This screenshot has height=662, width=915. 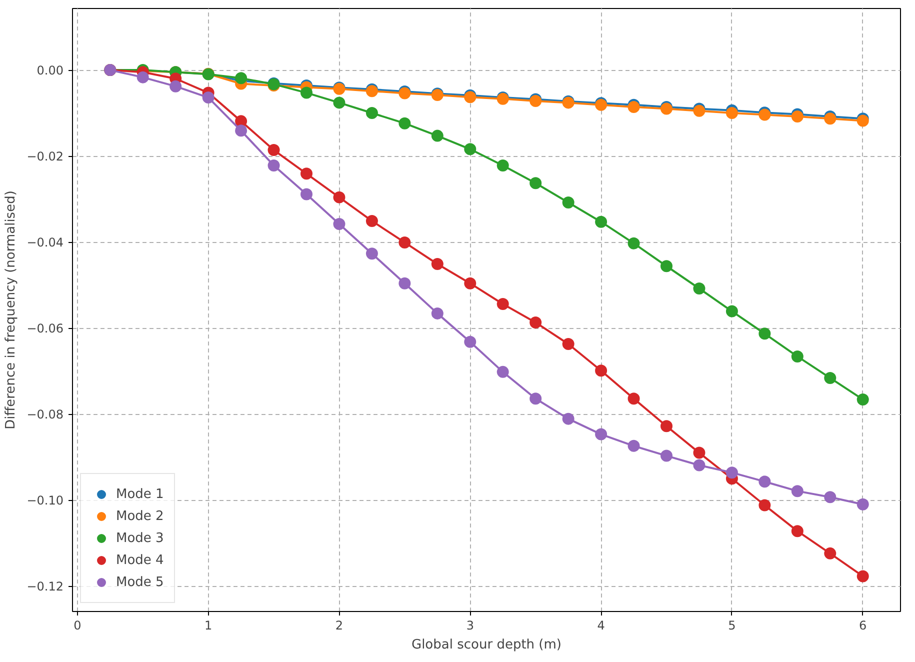 What do you see at coordinates (470, 625) in the screenshot?
I see `x-tick-label: 3` at bounding box center [470, 625].